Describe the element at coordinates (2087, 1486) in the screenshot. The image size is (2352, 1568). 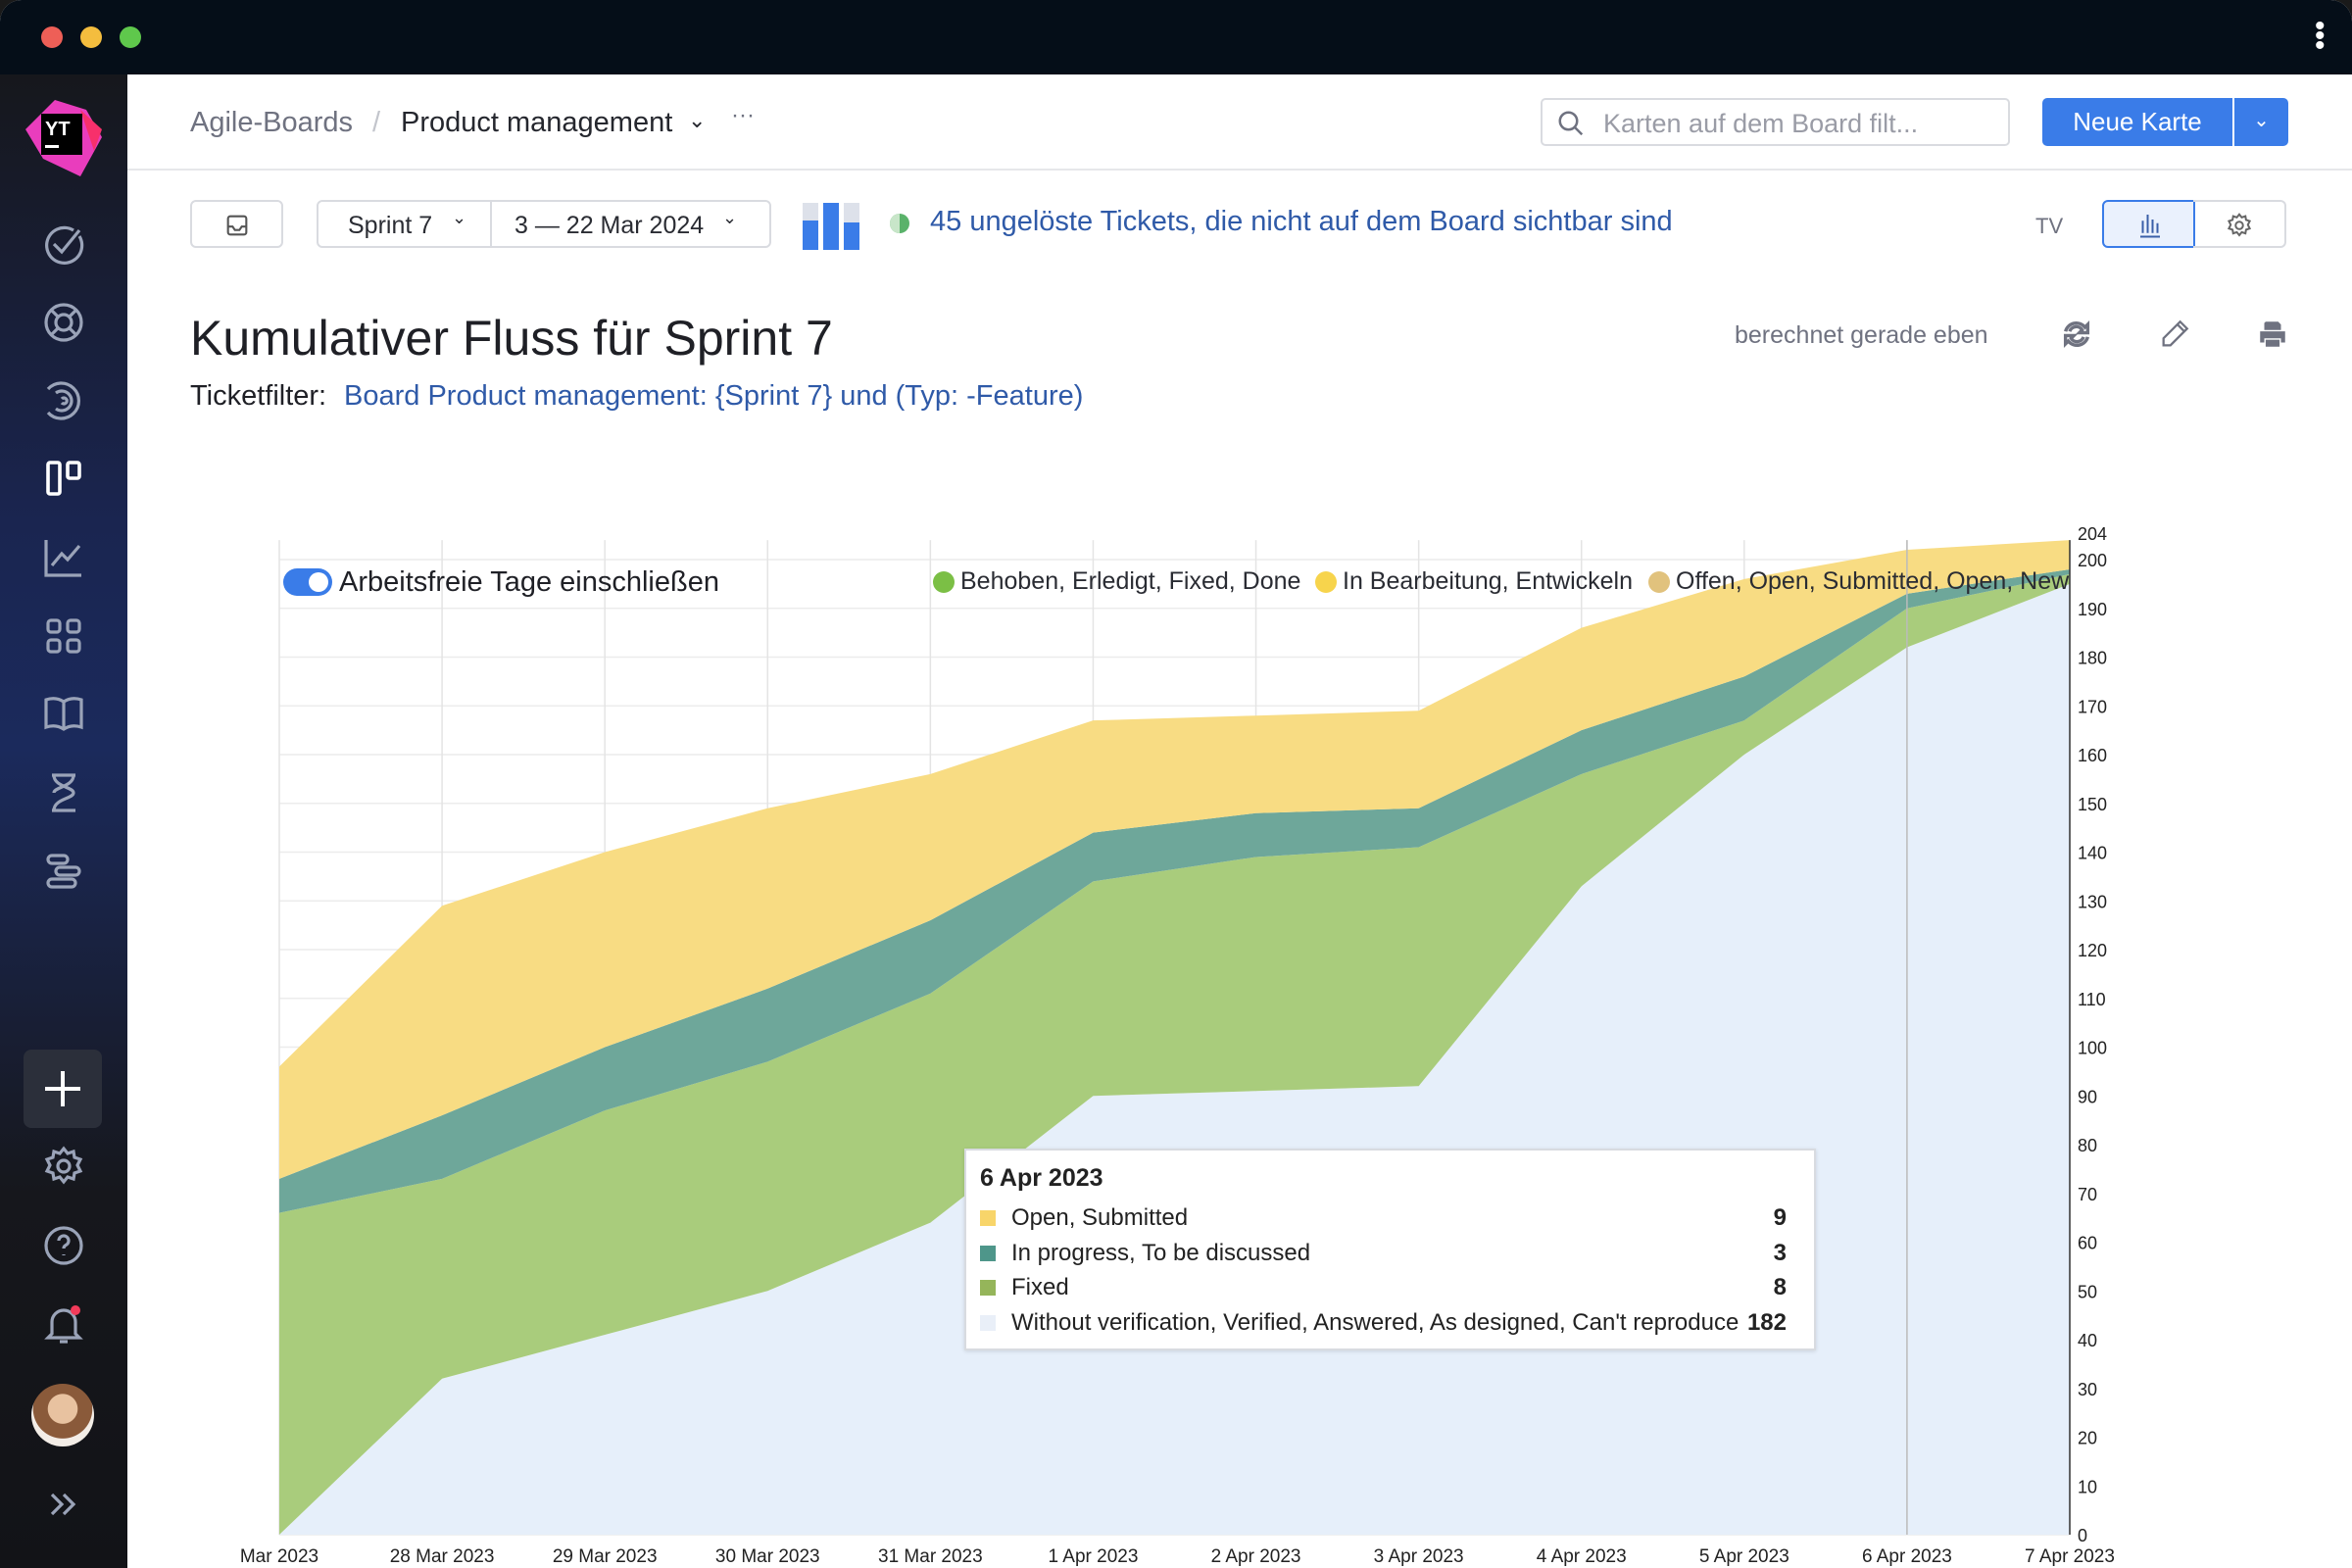
I see `y-tick-label: 10` at that location.